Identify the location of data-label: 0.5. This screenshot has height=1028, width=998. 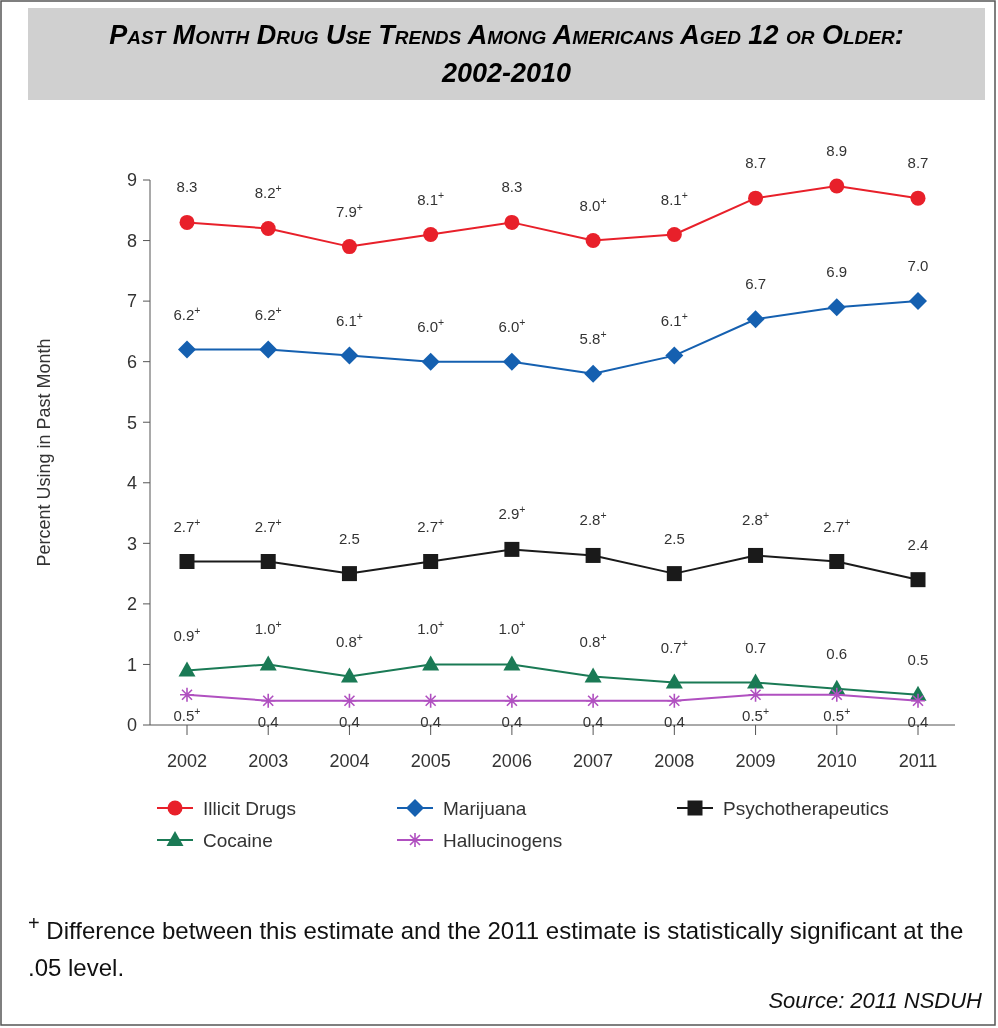
(918, 659).